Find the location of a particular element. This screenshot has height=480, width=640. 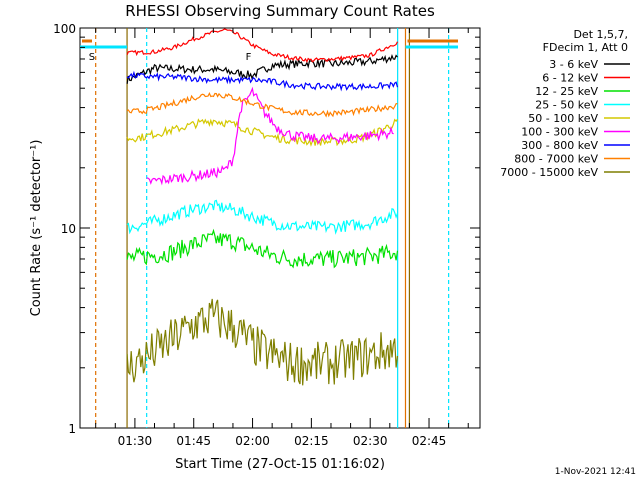

x-tick-label-0145: 01:45 is located at coordinates (193, 441).